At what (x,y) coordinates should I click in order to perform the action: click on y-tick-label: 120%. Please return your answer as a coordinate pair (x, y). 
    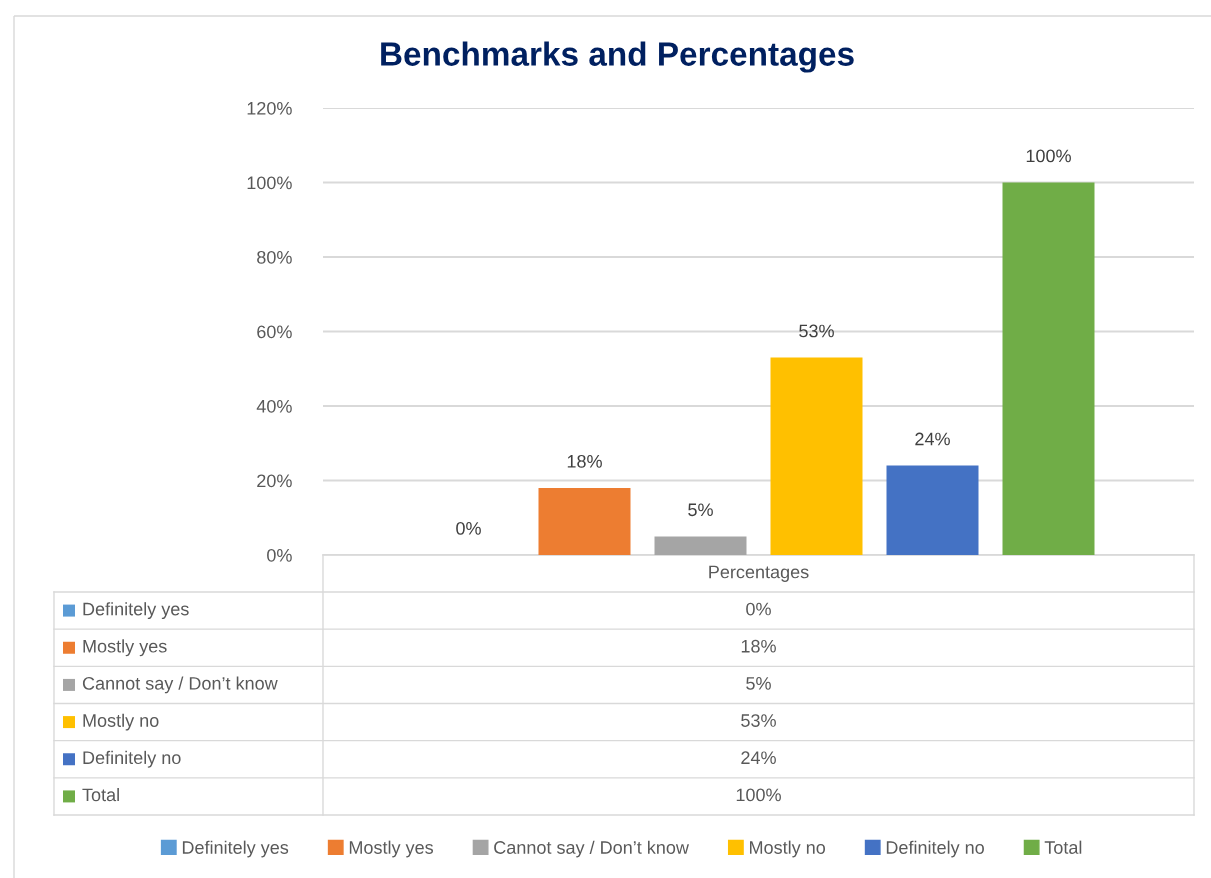
    Looking at the image, I should click on (269, 108).